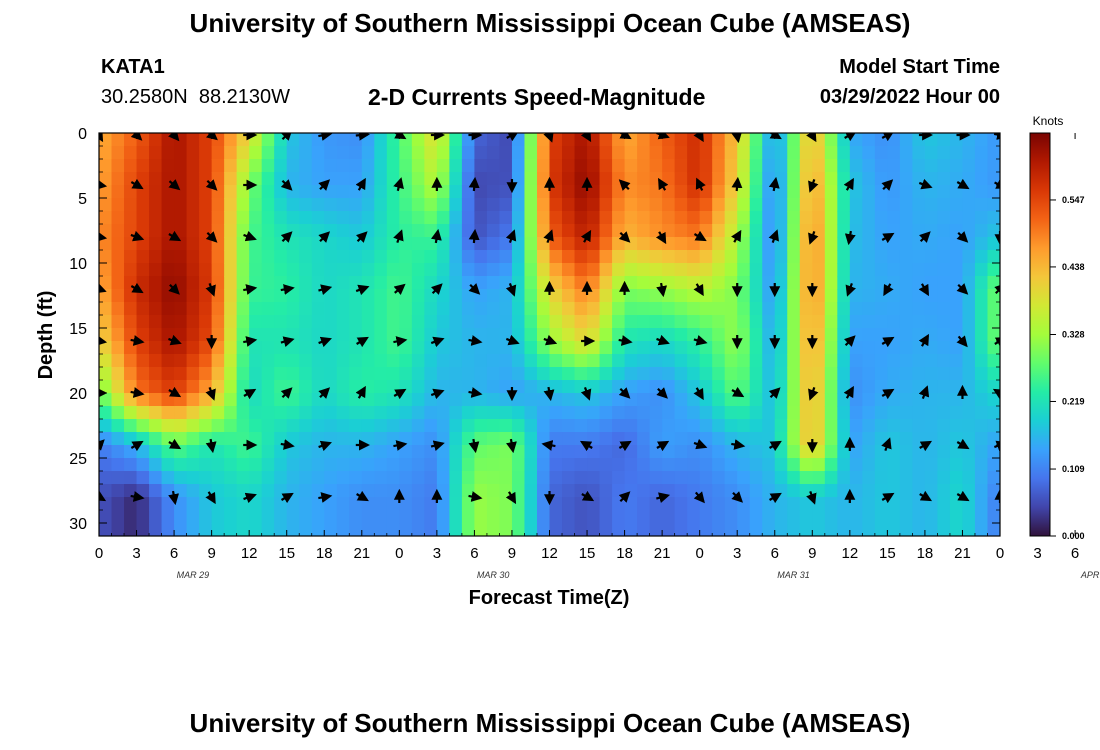  I want to click on model-start-label: Model Start Time, so click(919, 67).